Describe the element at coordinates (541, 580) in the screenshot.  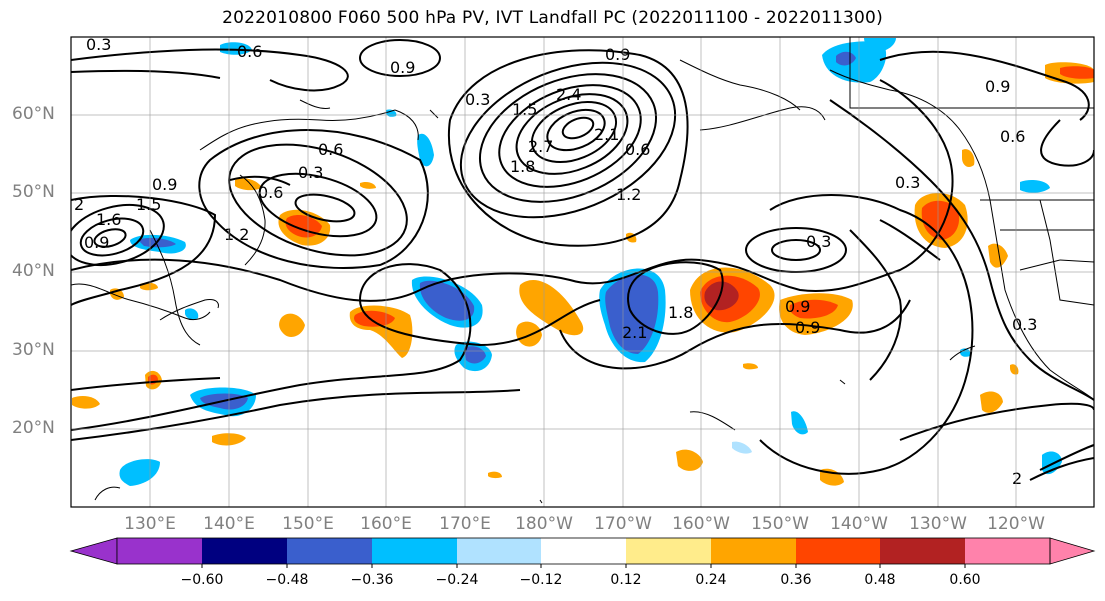
I see `colorbar-tick-label: −0.12` at that location.